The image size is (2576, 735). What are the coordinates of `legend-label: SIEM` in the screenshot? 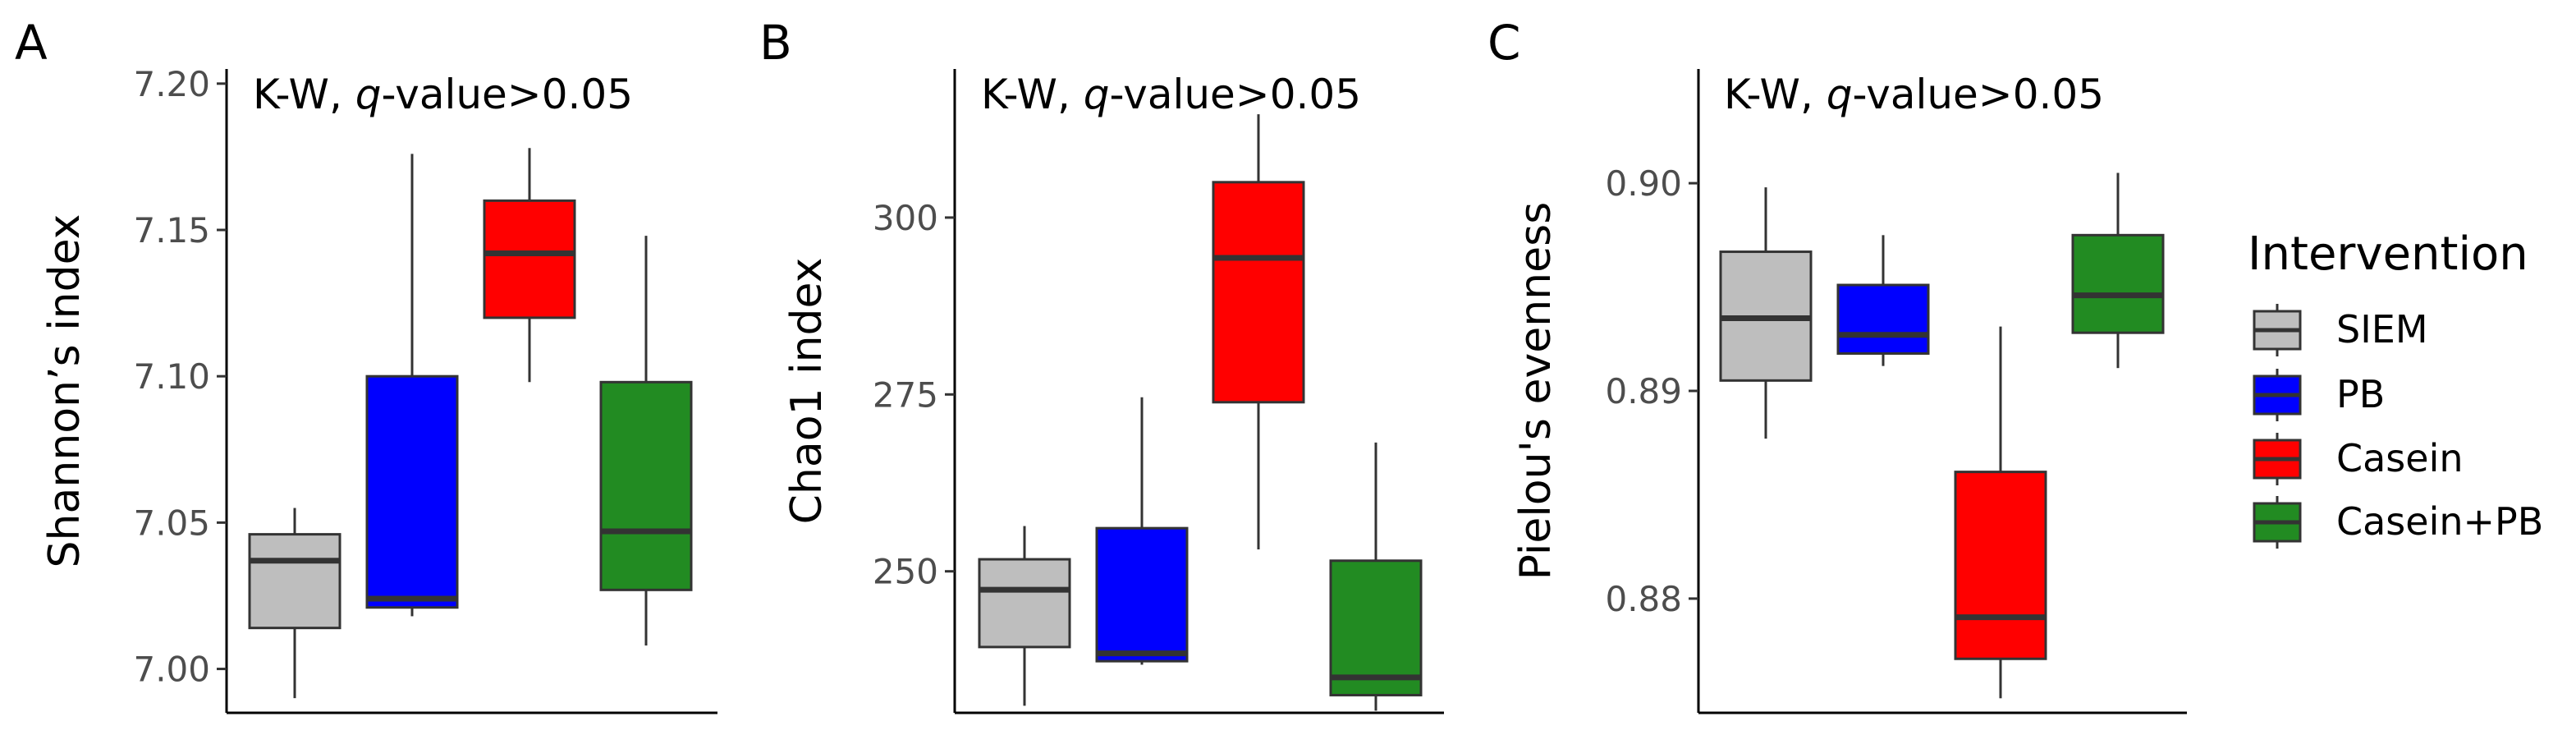 It's located at (2382, 329).